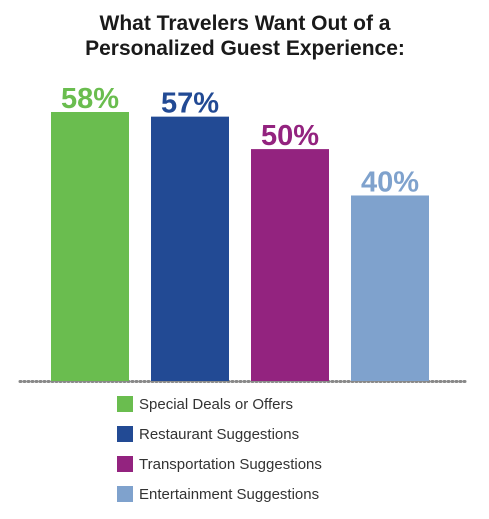  I want to click on legend-label: Restaurant Suggestions, so click(219, 434).